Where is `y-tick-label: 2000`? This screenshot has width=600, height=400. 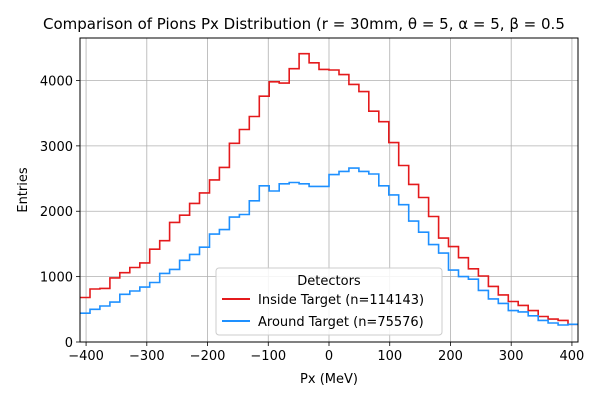 y-tick-label: 2000 is located at coordinates (56, 212).